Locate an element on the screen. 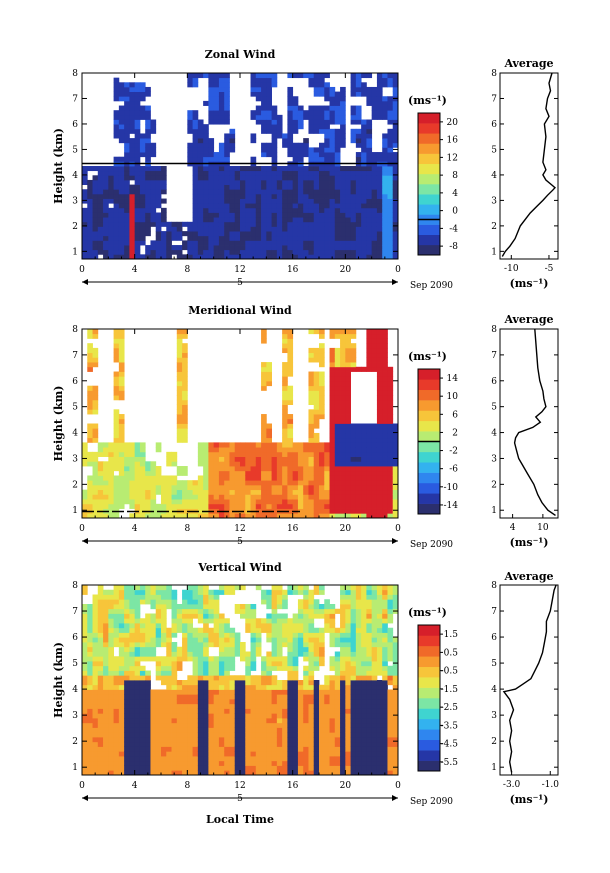  y-tick-label: 2 is located at coordinates (75, 227).